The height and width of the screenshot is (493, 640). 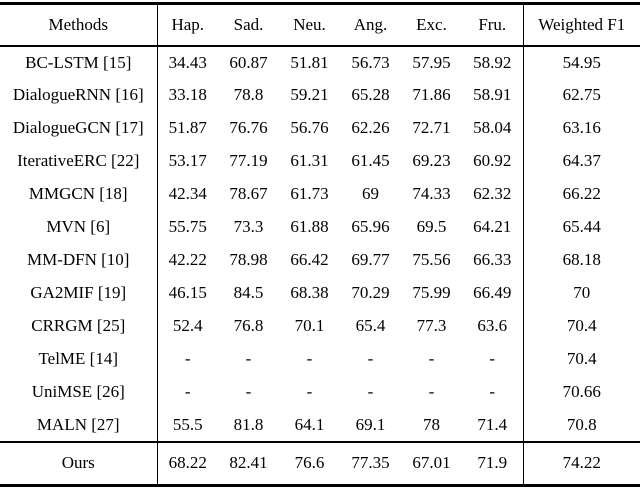 I want to click on value-cell: 69, so click(x=370, y=193).